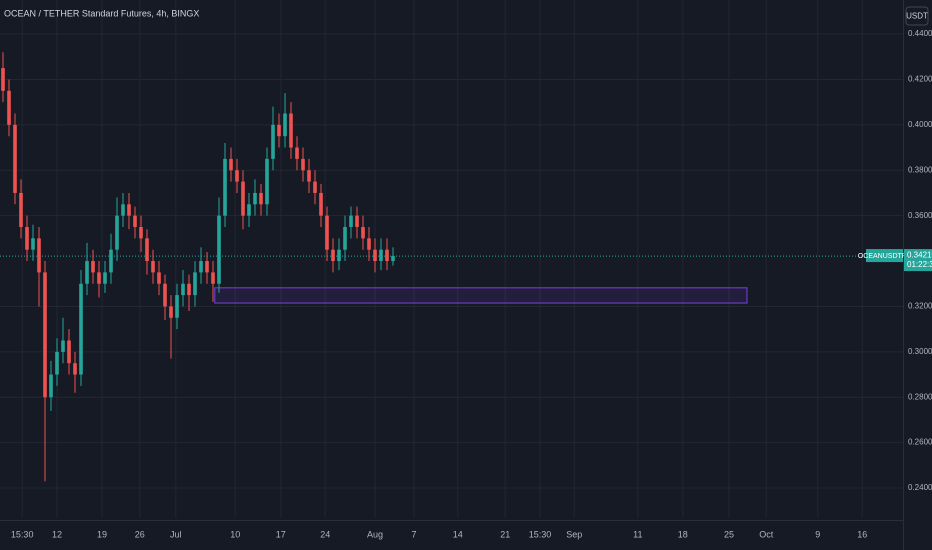  I want to click on currency-button, so click(917, 16).